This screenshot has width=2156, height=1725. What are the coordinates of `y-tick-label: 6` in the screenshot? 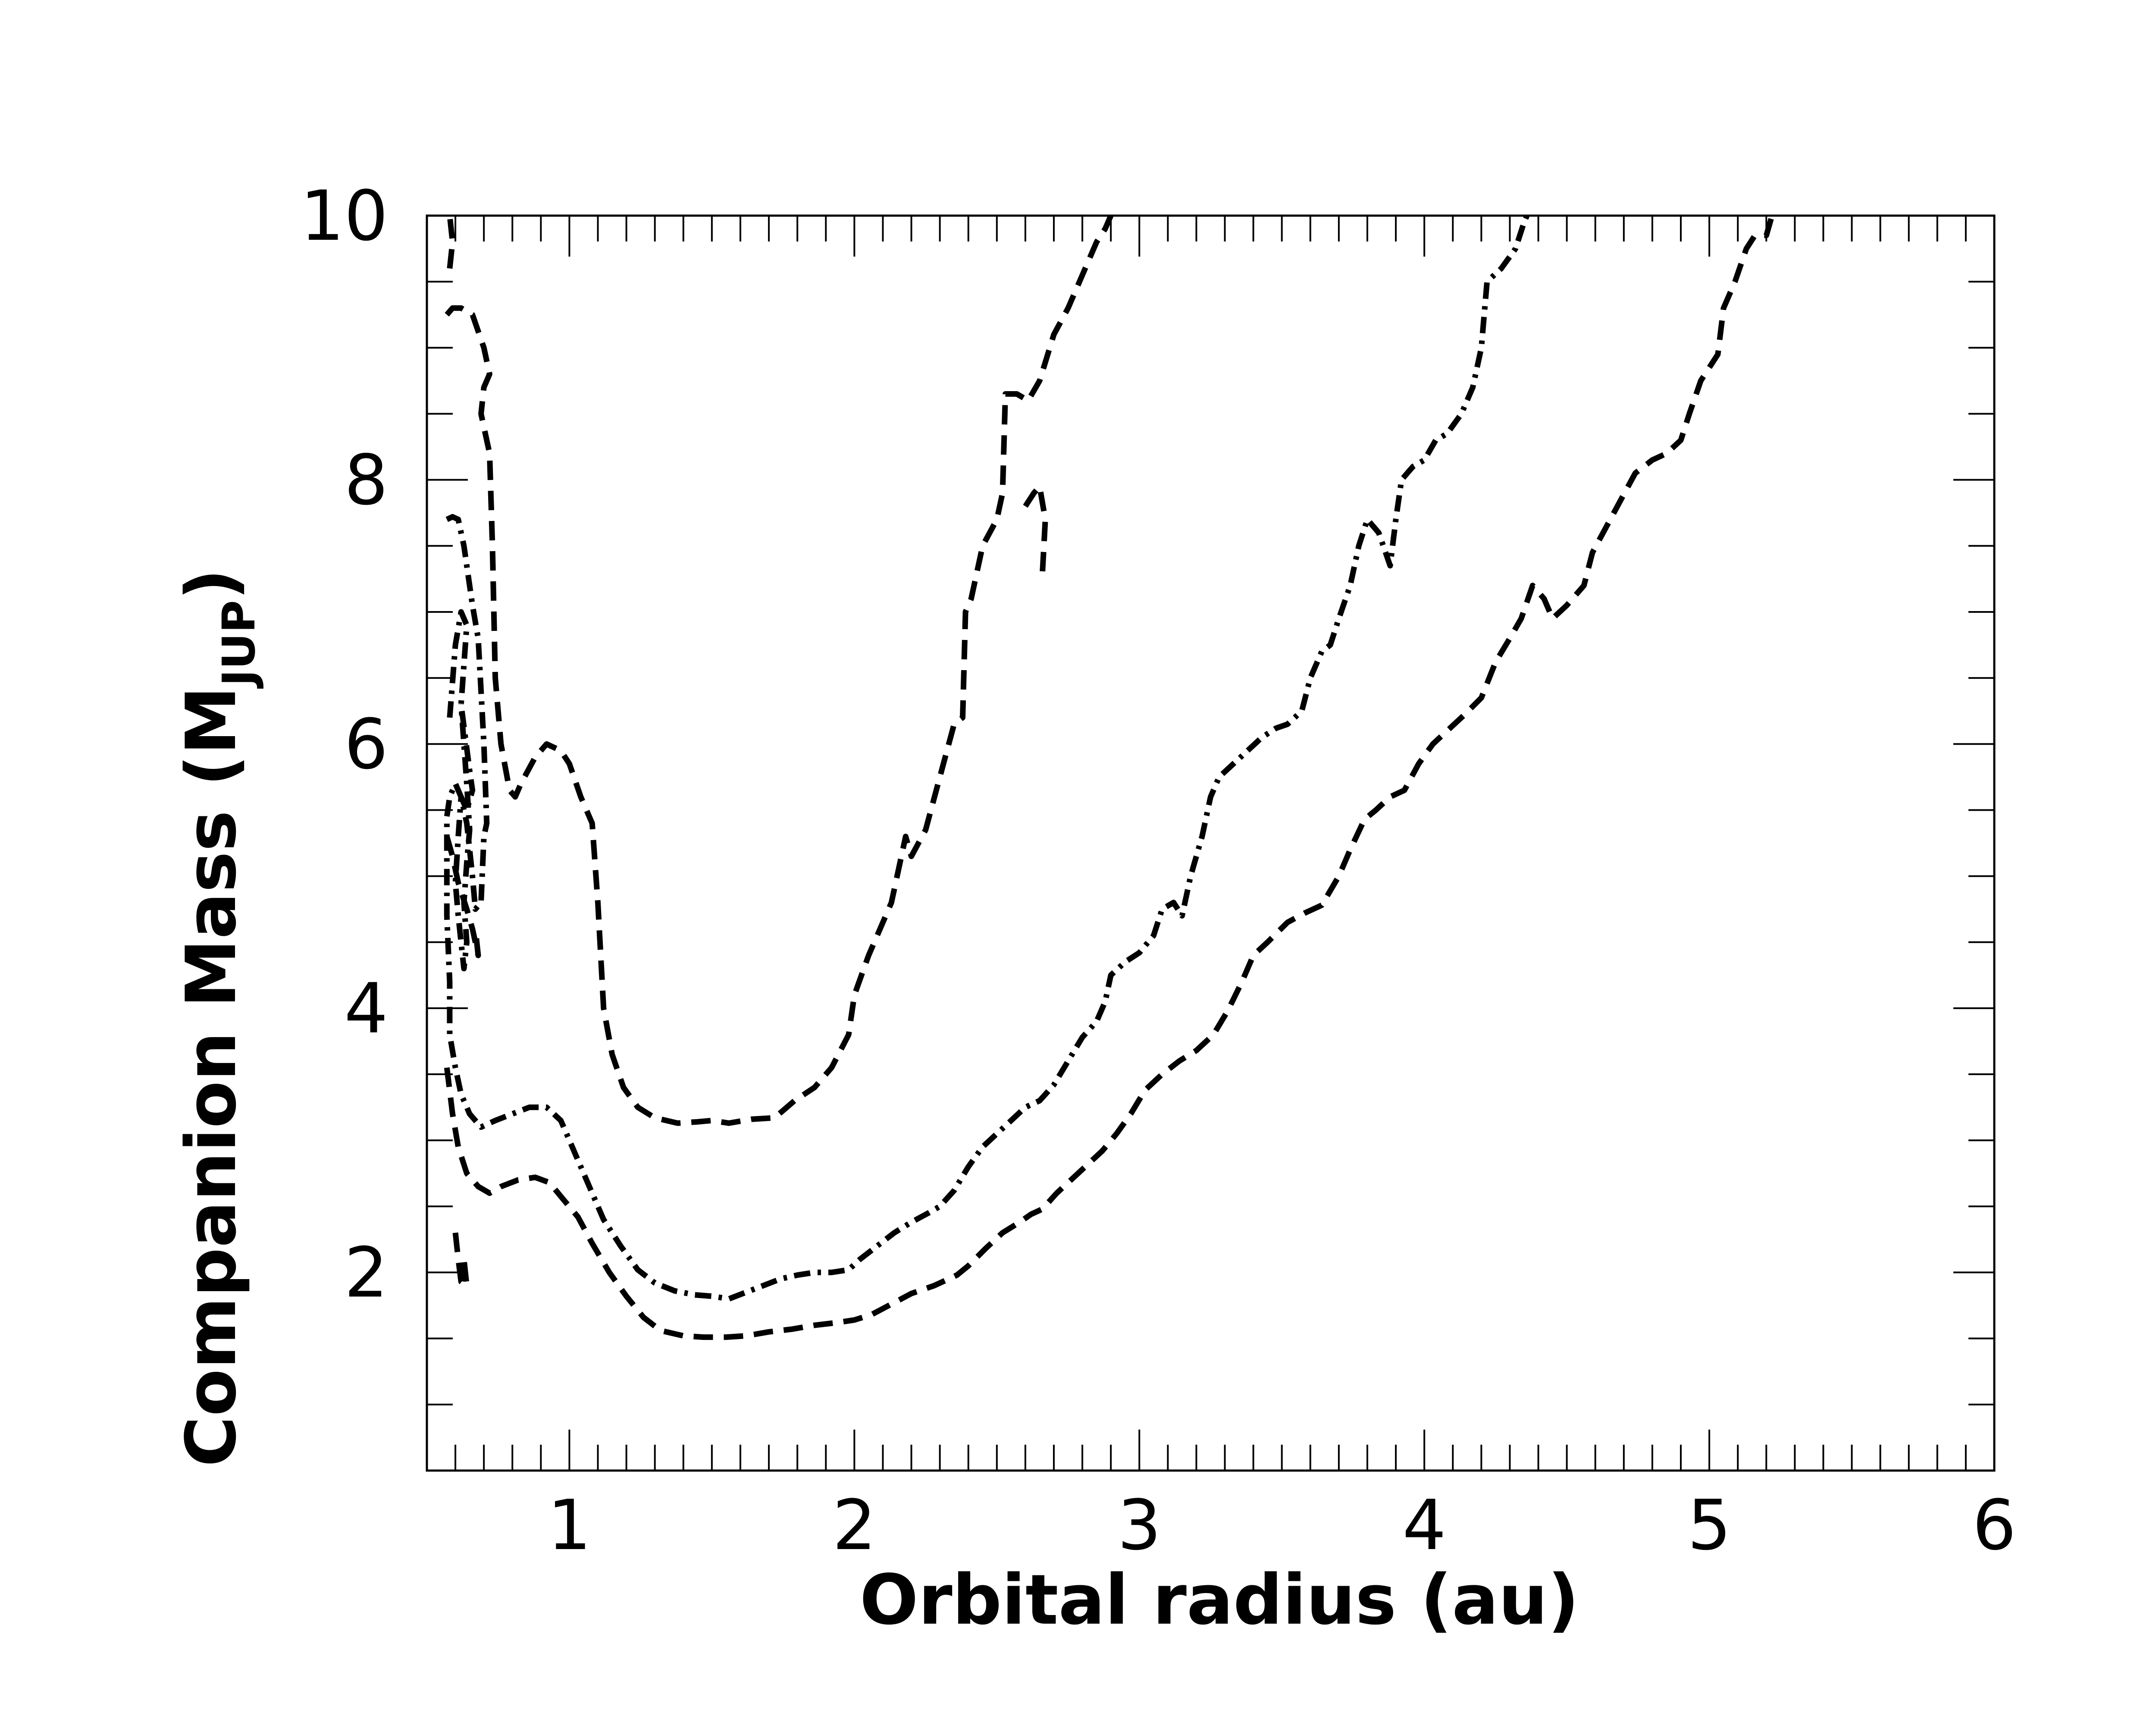 It's located at (366, 744).